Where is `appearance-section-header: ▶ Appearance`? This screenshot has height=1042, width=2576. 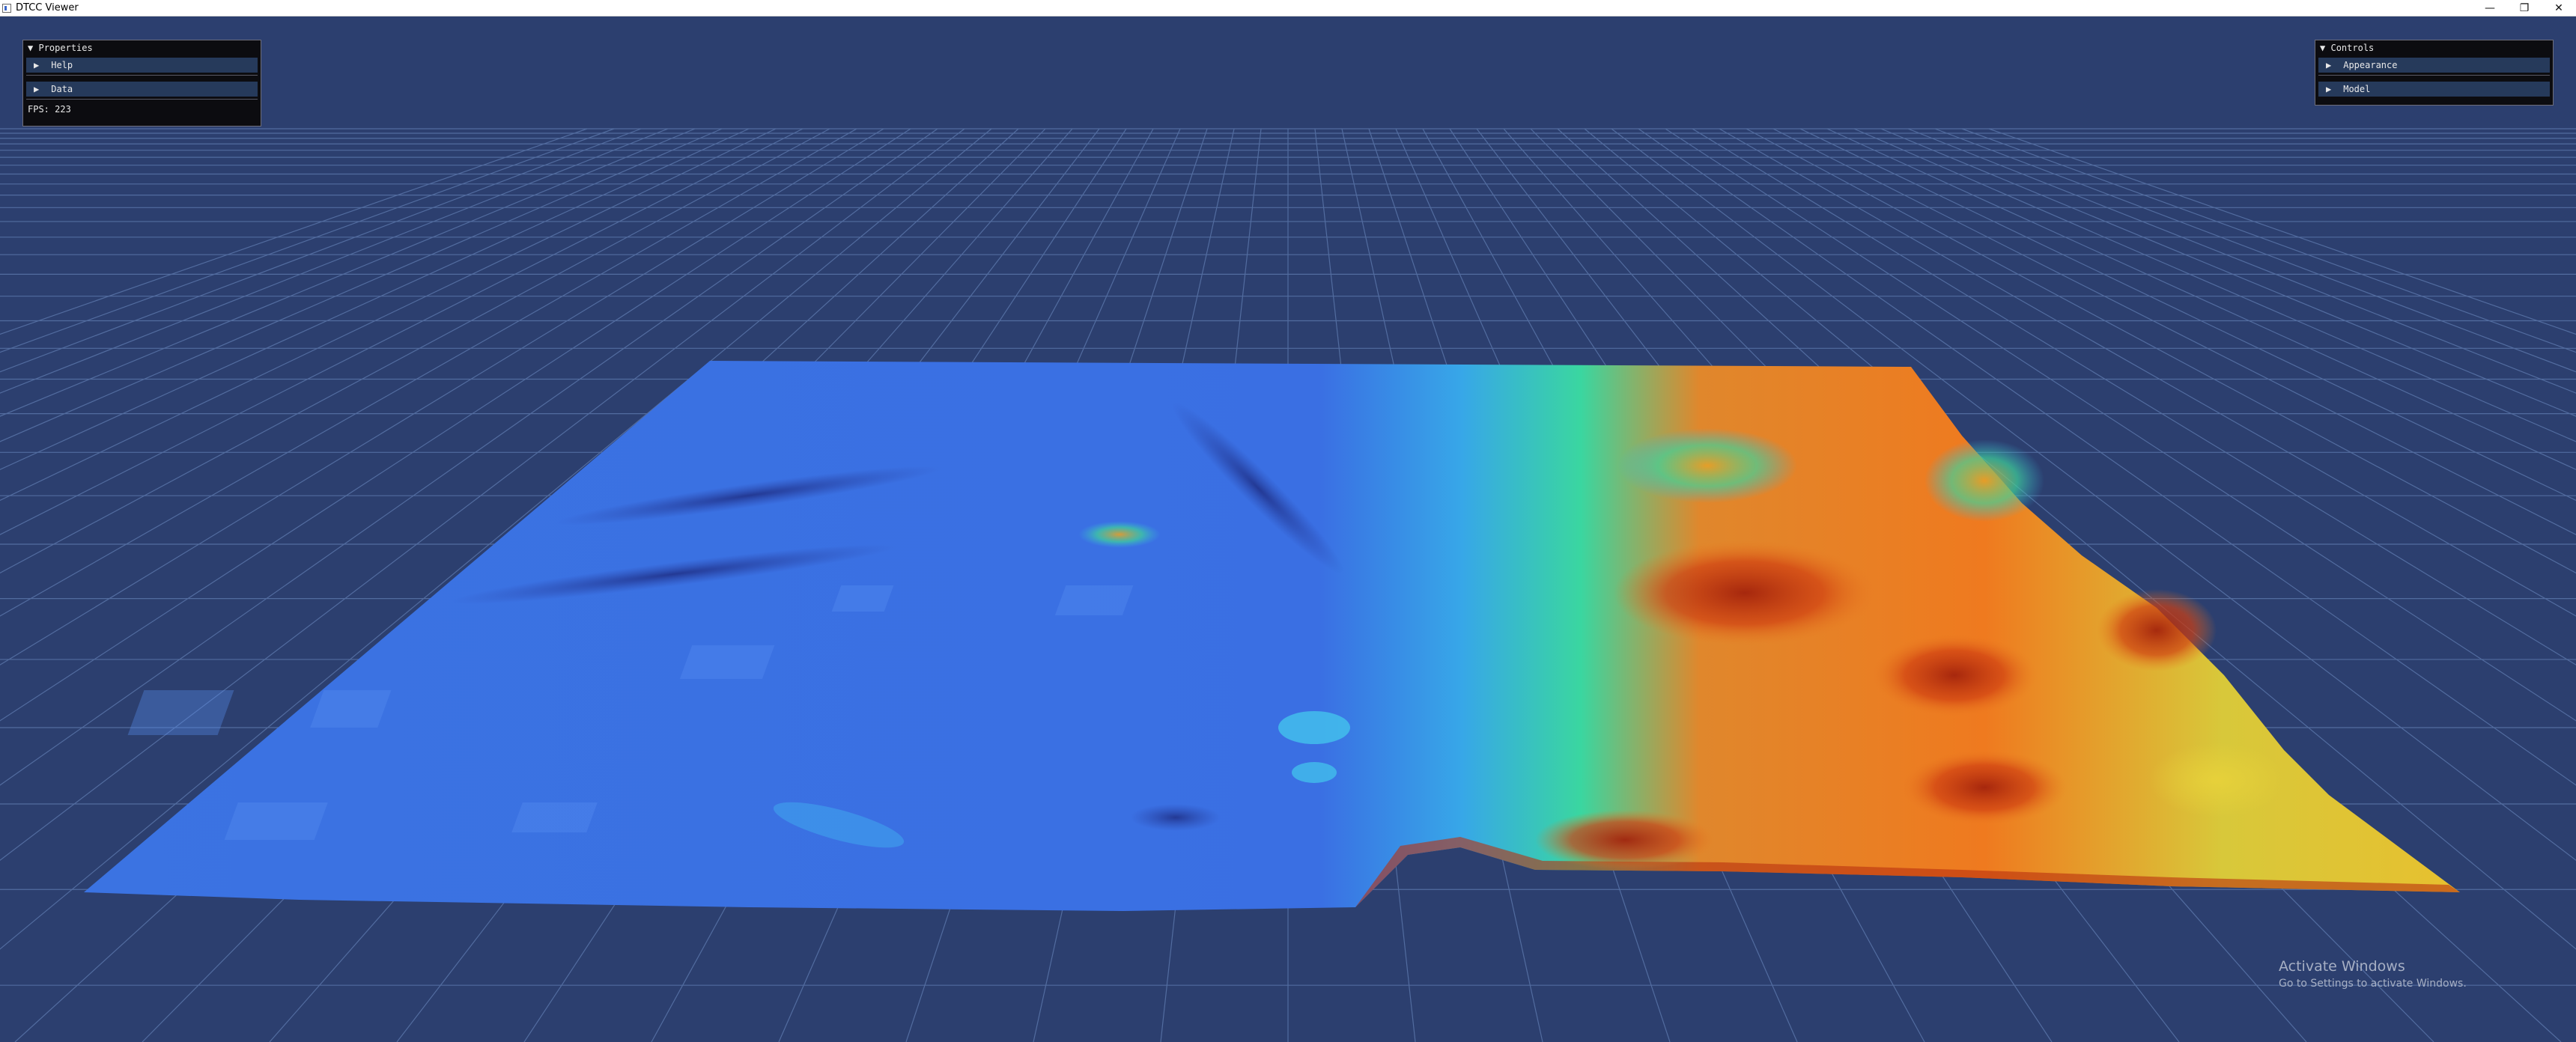
appearance-section-header: ▶ Appearance is located at coordinates (2434, 66).